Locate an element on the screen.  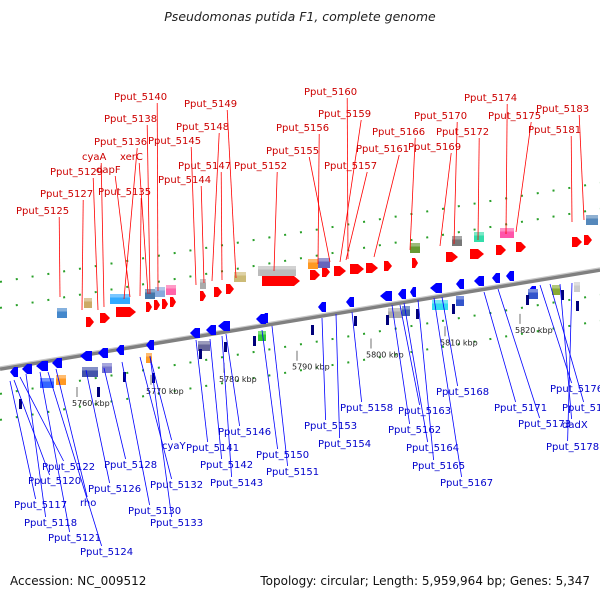
reverse-gene-label: Pput_5167 is located at coordinates (466, 483).